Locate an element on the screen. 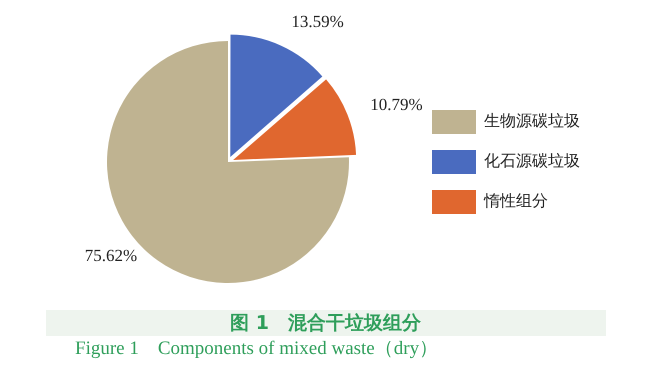 The height and width of the screenshot is (384, 651). data-label: 75.62% is located at coordinates (111, 255).